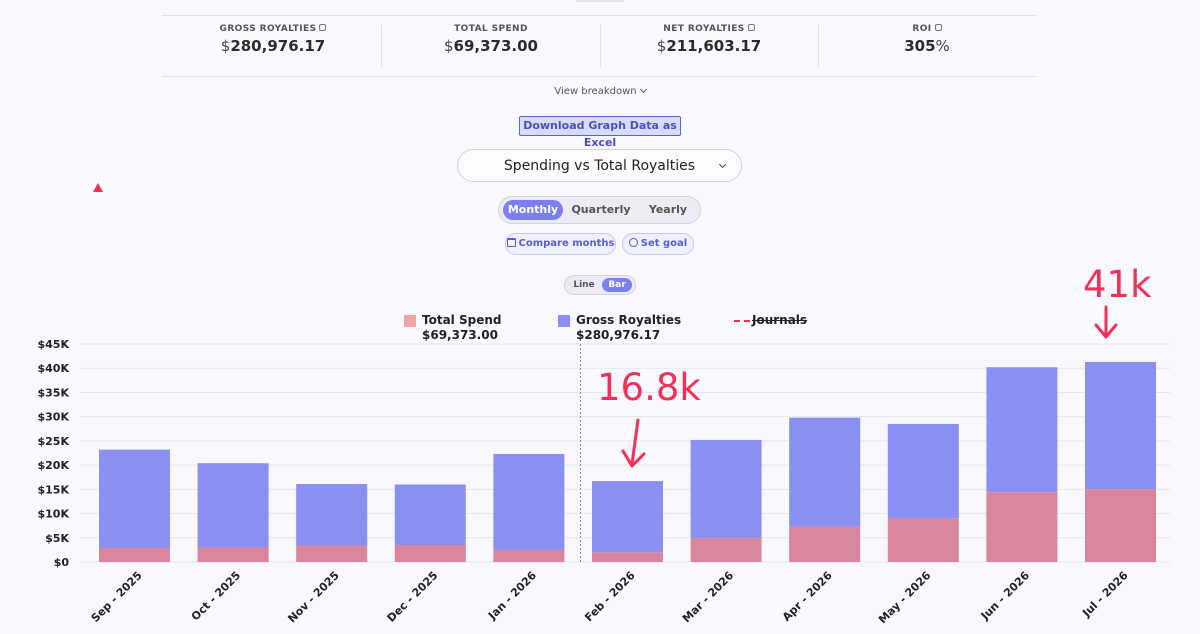 Image resolution: width=1200 pixels, height=634 pixels. I want to click on stat-label: TOTAL SPEND, so click(491, 29).